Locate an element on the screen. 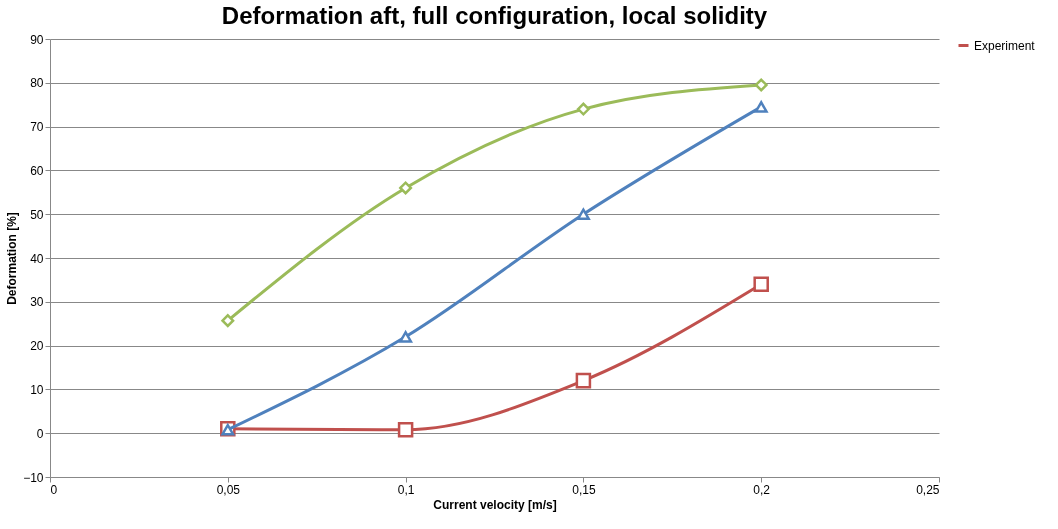 Image resolution: width=1058 pixels, height=529 pixels. y-tick-label: 60 is located at coordinates (37, 170).